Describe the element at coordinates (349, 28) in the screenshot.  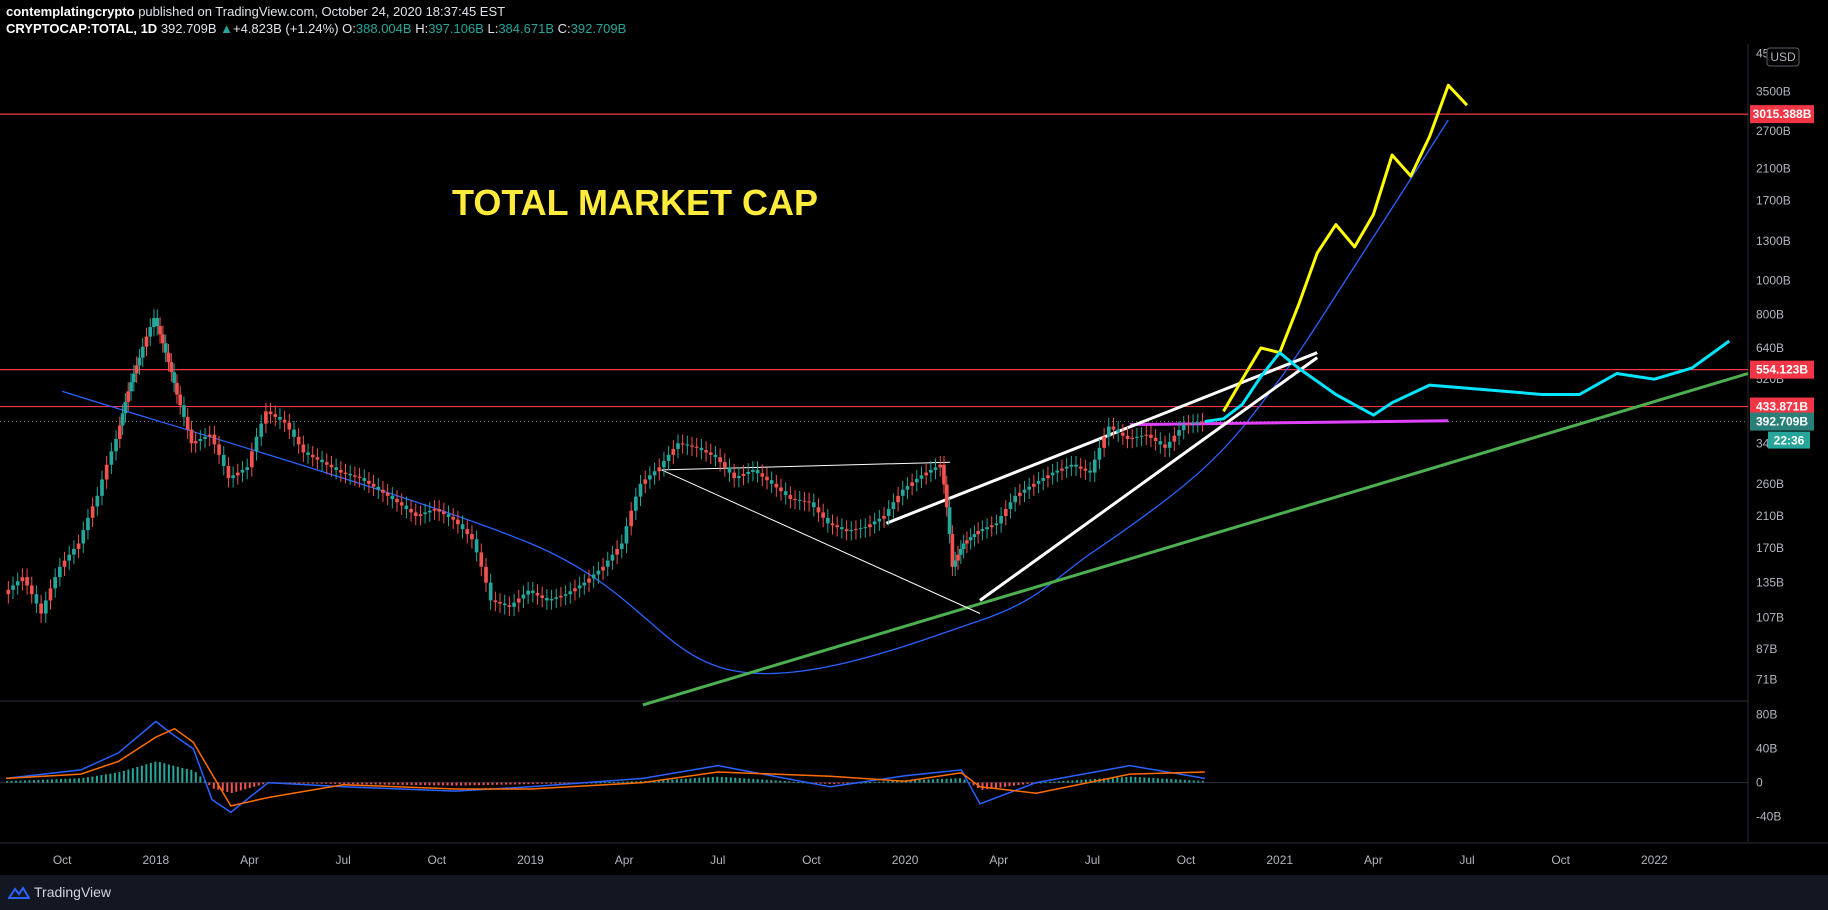
I see `open-label: O:` at that location.